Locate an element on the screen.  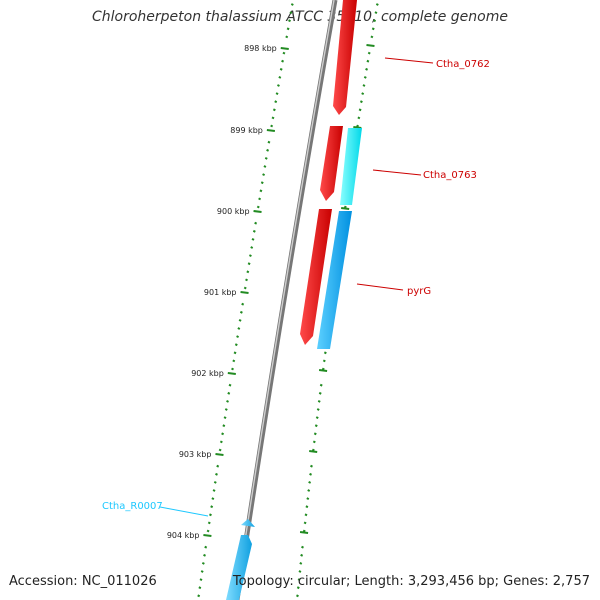
feature-label-ctha-0762: Ctha_0762 is located at coordinates (437, 63).